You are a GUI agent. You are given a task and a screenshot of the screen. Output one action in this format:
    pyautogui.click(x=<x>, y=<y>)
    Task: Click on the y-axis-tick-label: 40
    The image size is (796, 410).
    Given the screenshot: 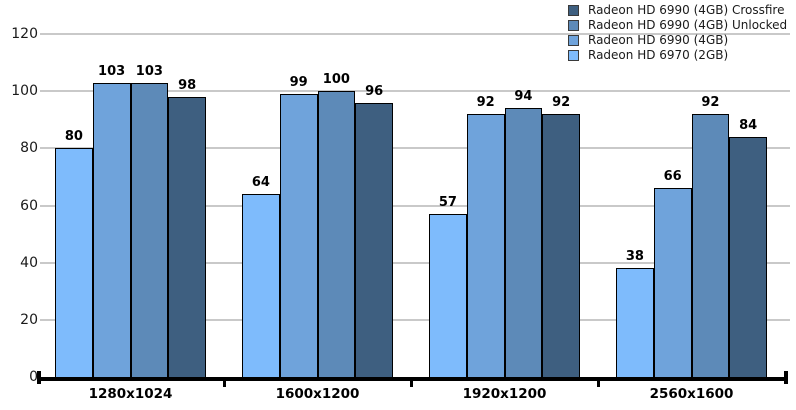 What is the action you would take?
    pyautogui.click(x=29, y=262)
    